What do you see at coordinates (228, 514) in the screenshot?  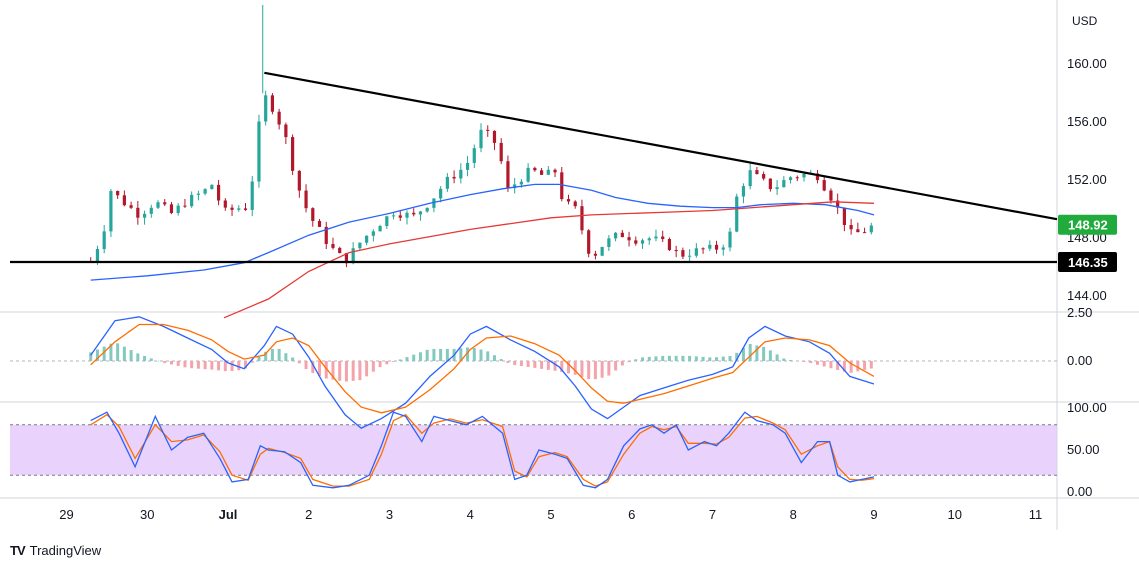 I see `x-axis-label: Jul` at bounding box center [228, 514].